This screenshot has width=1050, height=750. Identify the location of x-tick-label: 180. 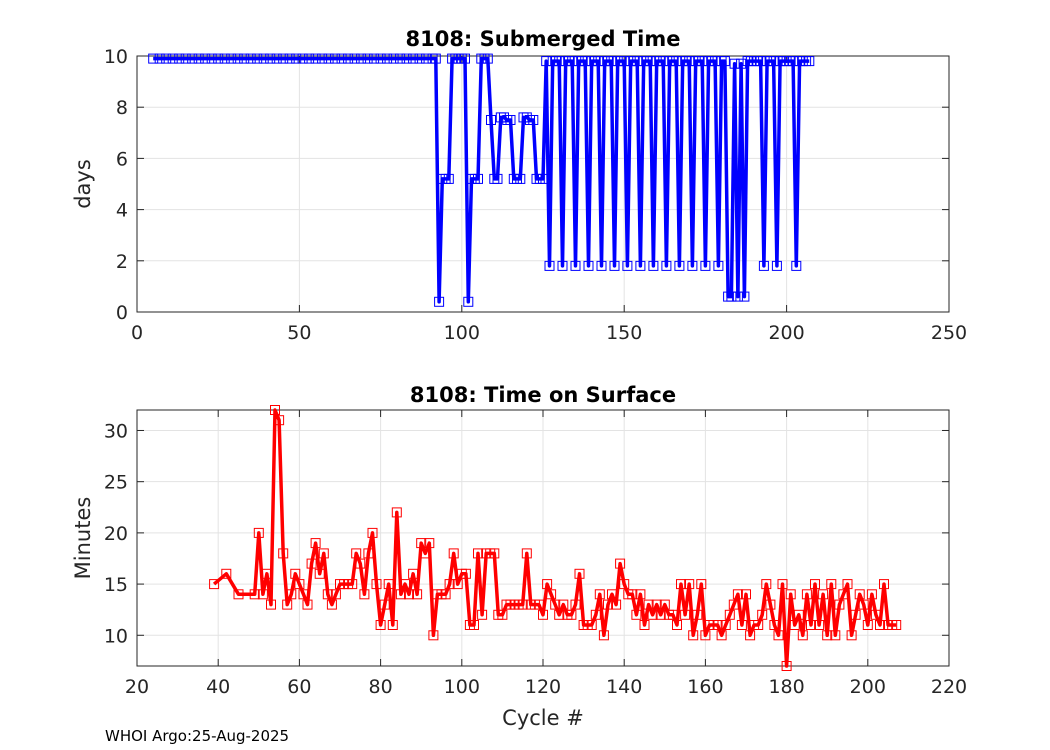
(786, 687).